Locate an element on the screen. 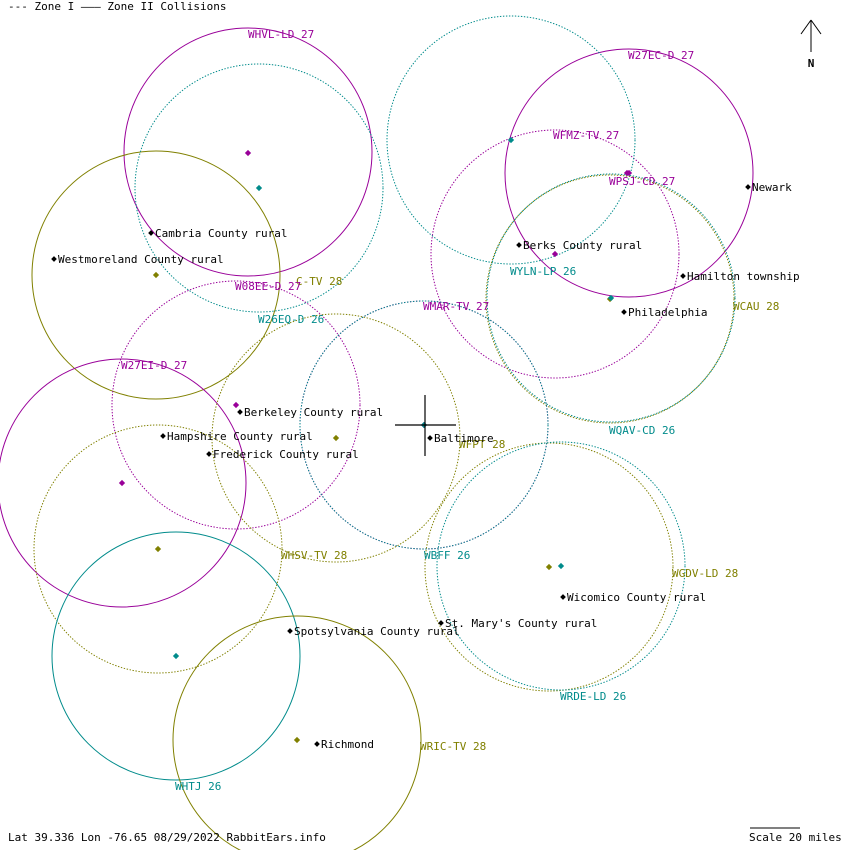  place-marker-berks-county-rural is located at coordinates (519, 245).